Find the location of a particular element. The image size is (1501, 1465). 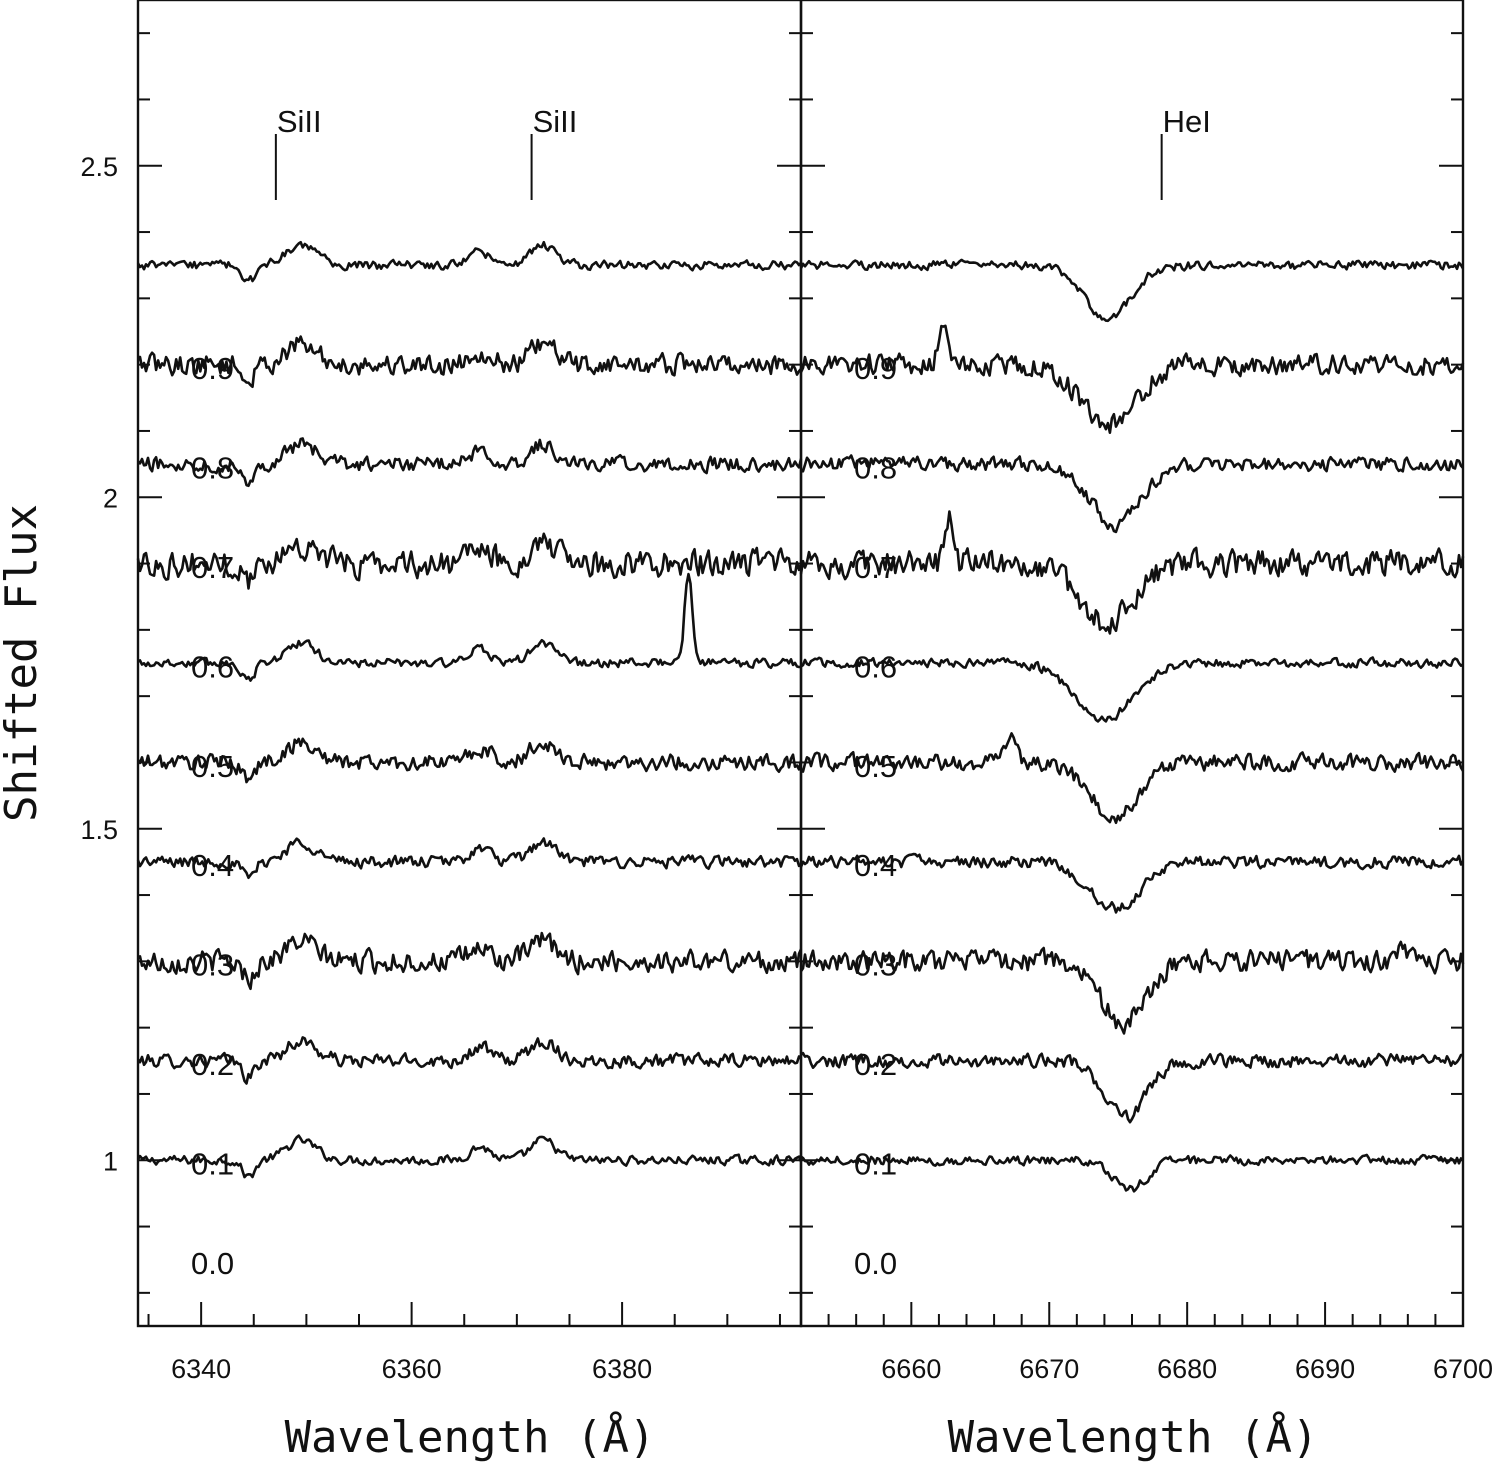

x-tick-label: 6660 is located at coordinates (911, 1369).